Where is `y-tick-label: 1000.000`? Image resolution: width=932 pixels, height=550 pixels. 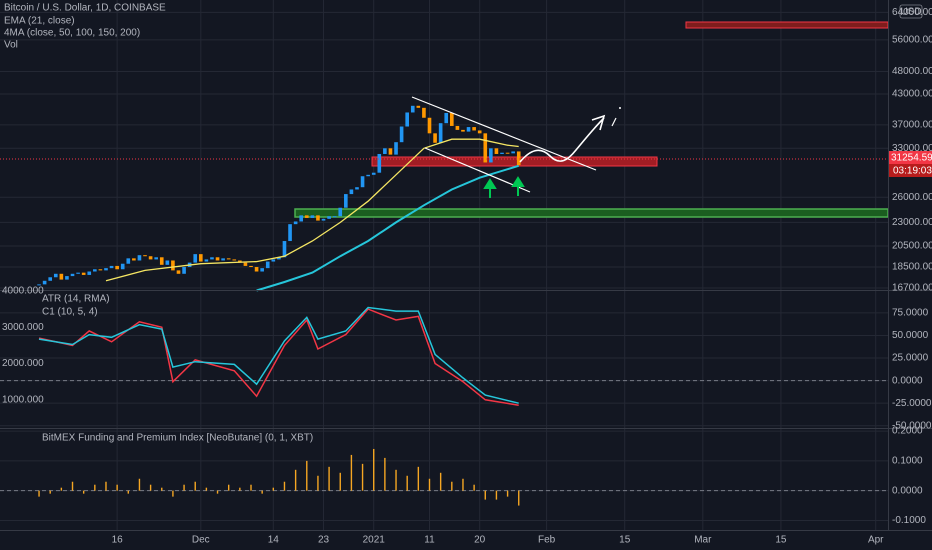
y-tick-label: 1000.000 is located at coordinates (23, 399).